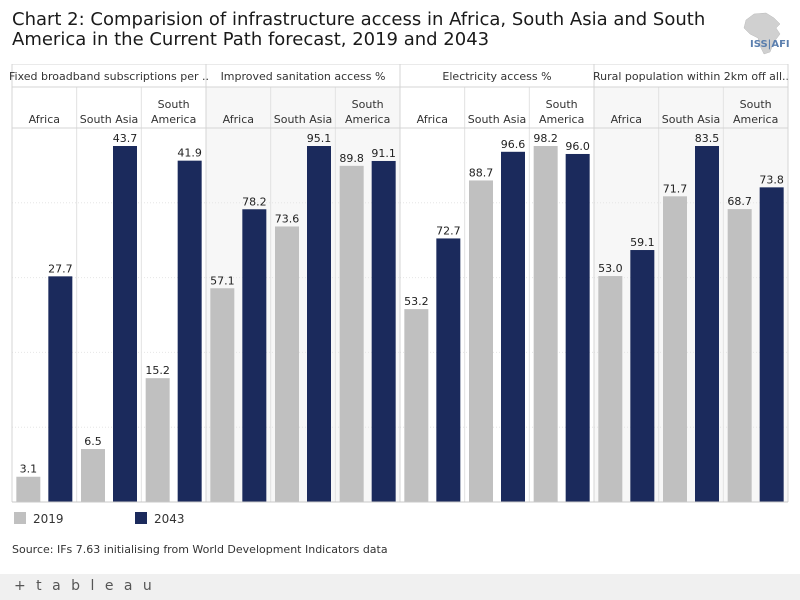 Image resolution: width=800 pixels, height=600 pixels. Describe the element at coordinates (93, 441) in the screenshot. I see `data-label: 6.5` at that location.